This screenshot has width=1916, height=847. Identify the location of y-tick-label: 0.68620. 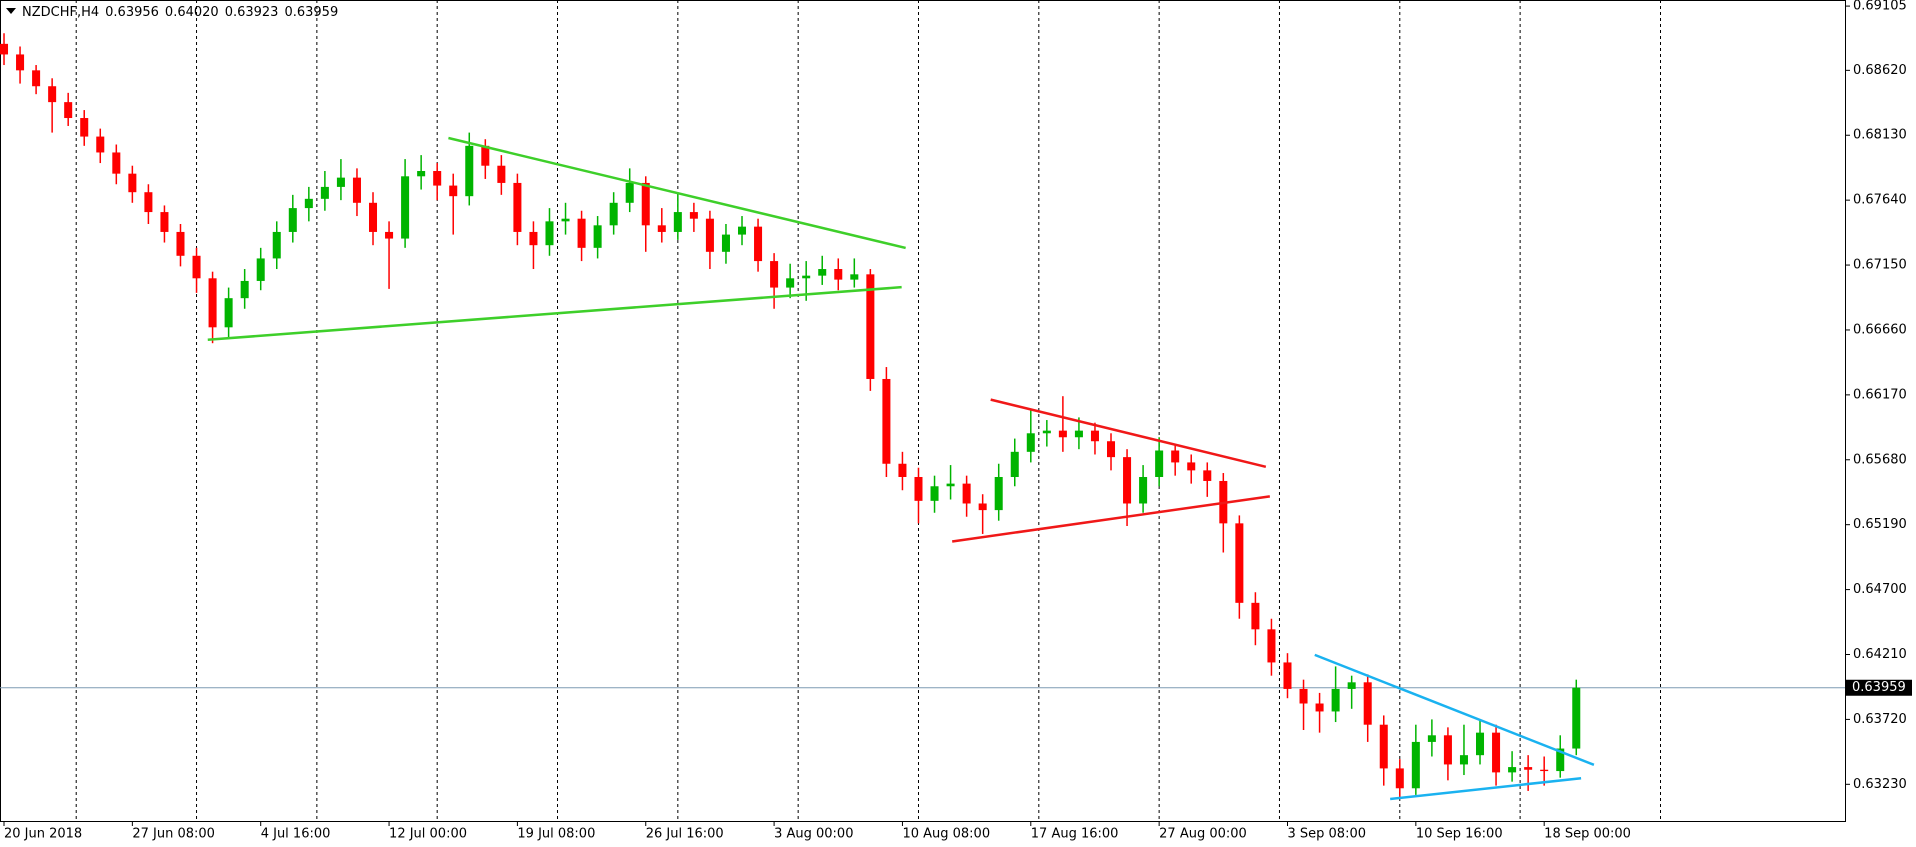
(1880, 70).